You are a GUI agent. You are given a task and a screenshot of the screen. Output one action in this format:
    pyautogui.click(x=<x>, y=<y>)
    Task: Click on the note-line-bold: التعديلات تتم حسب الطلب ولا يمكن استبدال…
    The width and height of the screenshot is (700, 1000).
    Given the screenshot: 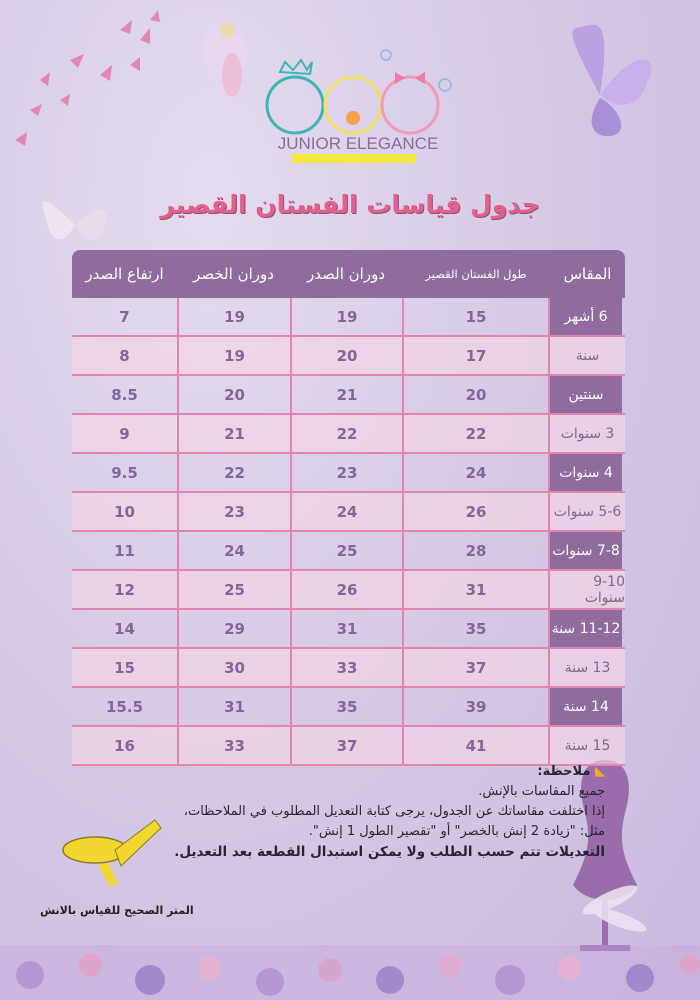 What is the action you would take?
    pyautogui.click(x=389, y=852)
    